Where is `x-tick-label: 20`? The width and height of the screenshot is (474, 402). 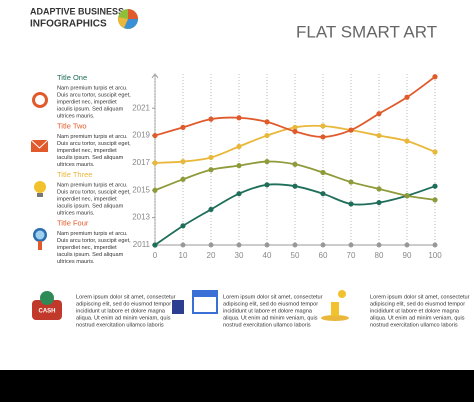 x-tick-label: 20 is located at coordinates (211, 255).